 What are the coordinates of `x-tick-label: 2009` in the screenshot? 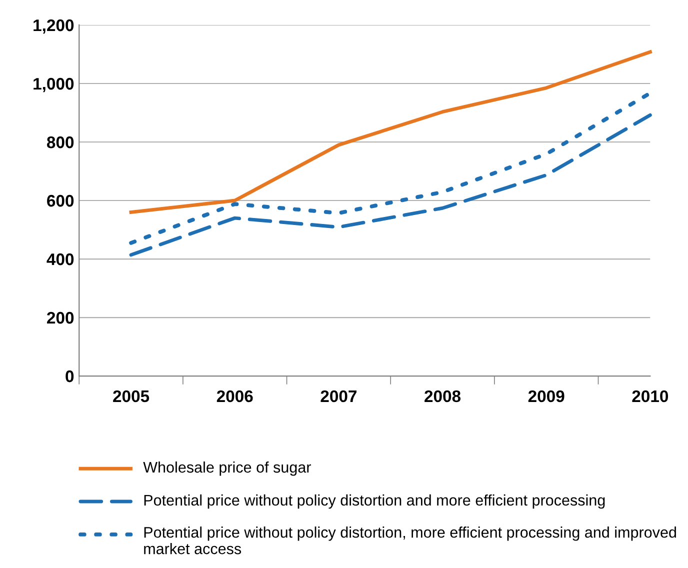 It's located at (546, 396).